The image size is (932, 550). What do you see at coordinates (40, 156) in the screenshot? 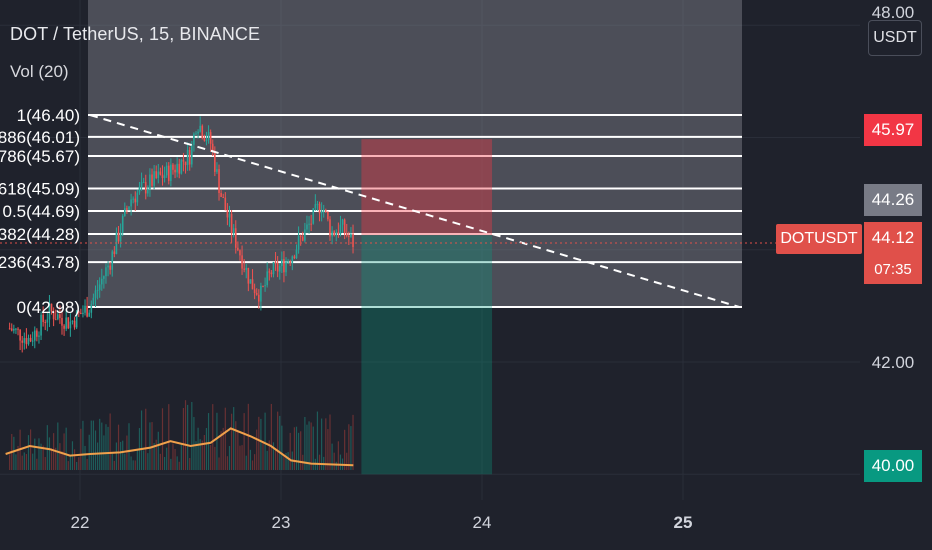
I see `fib-level-label: .786(45.67)` at bounding box center [40, 156].